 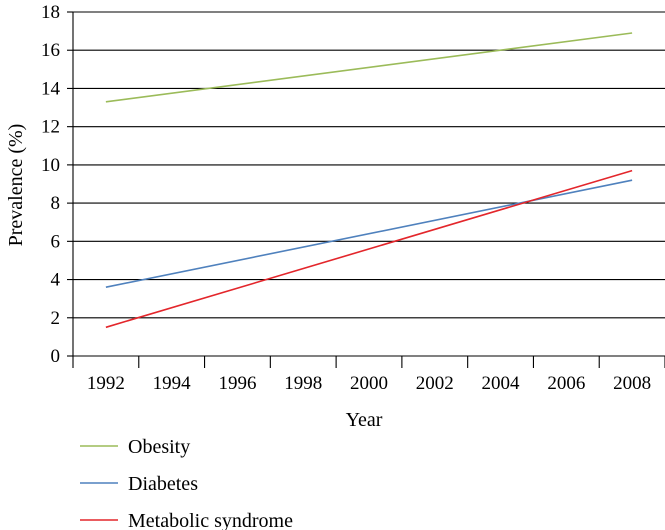 I want to click on y-tick-label-2: 2, so click(x=56, y=318).